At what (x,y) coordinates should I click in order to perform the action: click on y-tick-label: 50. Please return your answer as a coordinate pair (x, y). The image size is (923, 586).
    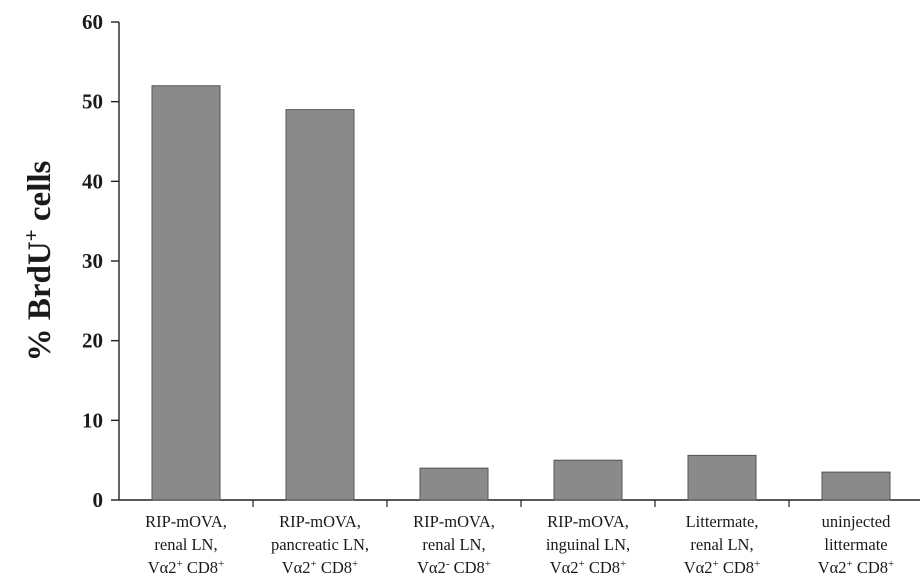
    Looking at the image, I should click on (92, 102).